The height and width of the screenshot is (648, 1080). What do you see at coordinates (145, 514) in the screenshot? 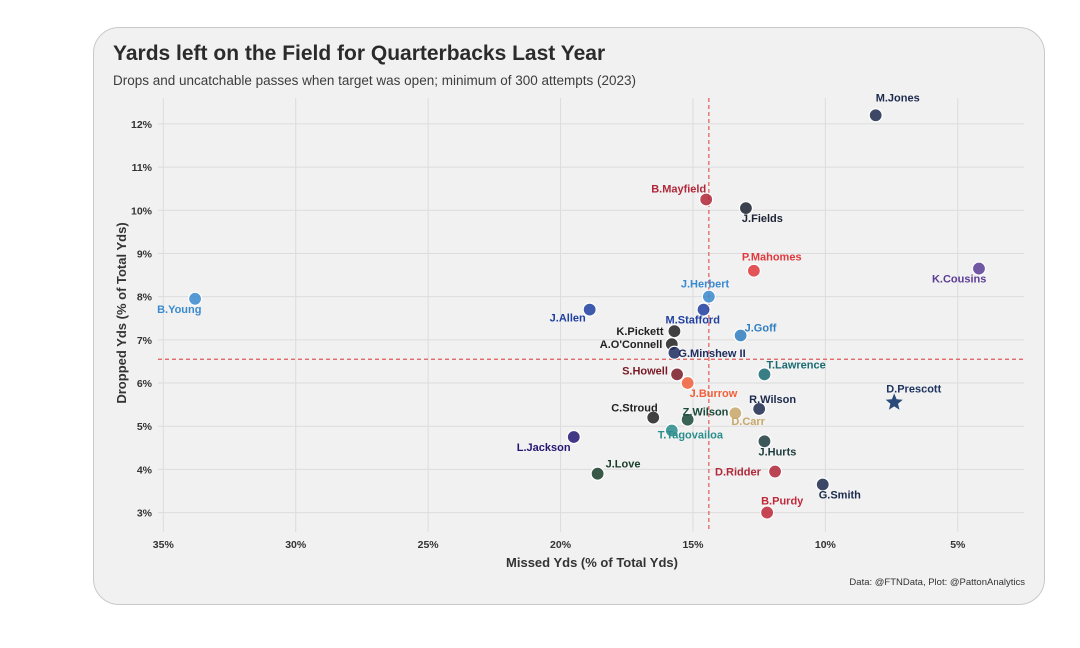
I see `y-tick-label: 3%` at bounding box center [145, 514].